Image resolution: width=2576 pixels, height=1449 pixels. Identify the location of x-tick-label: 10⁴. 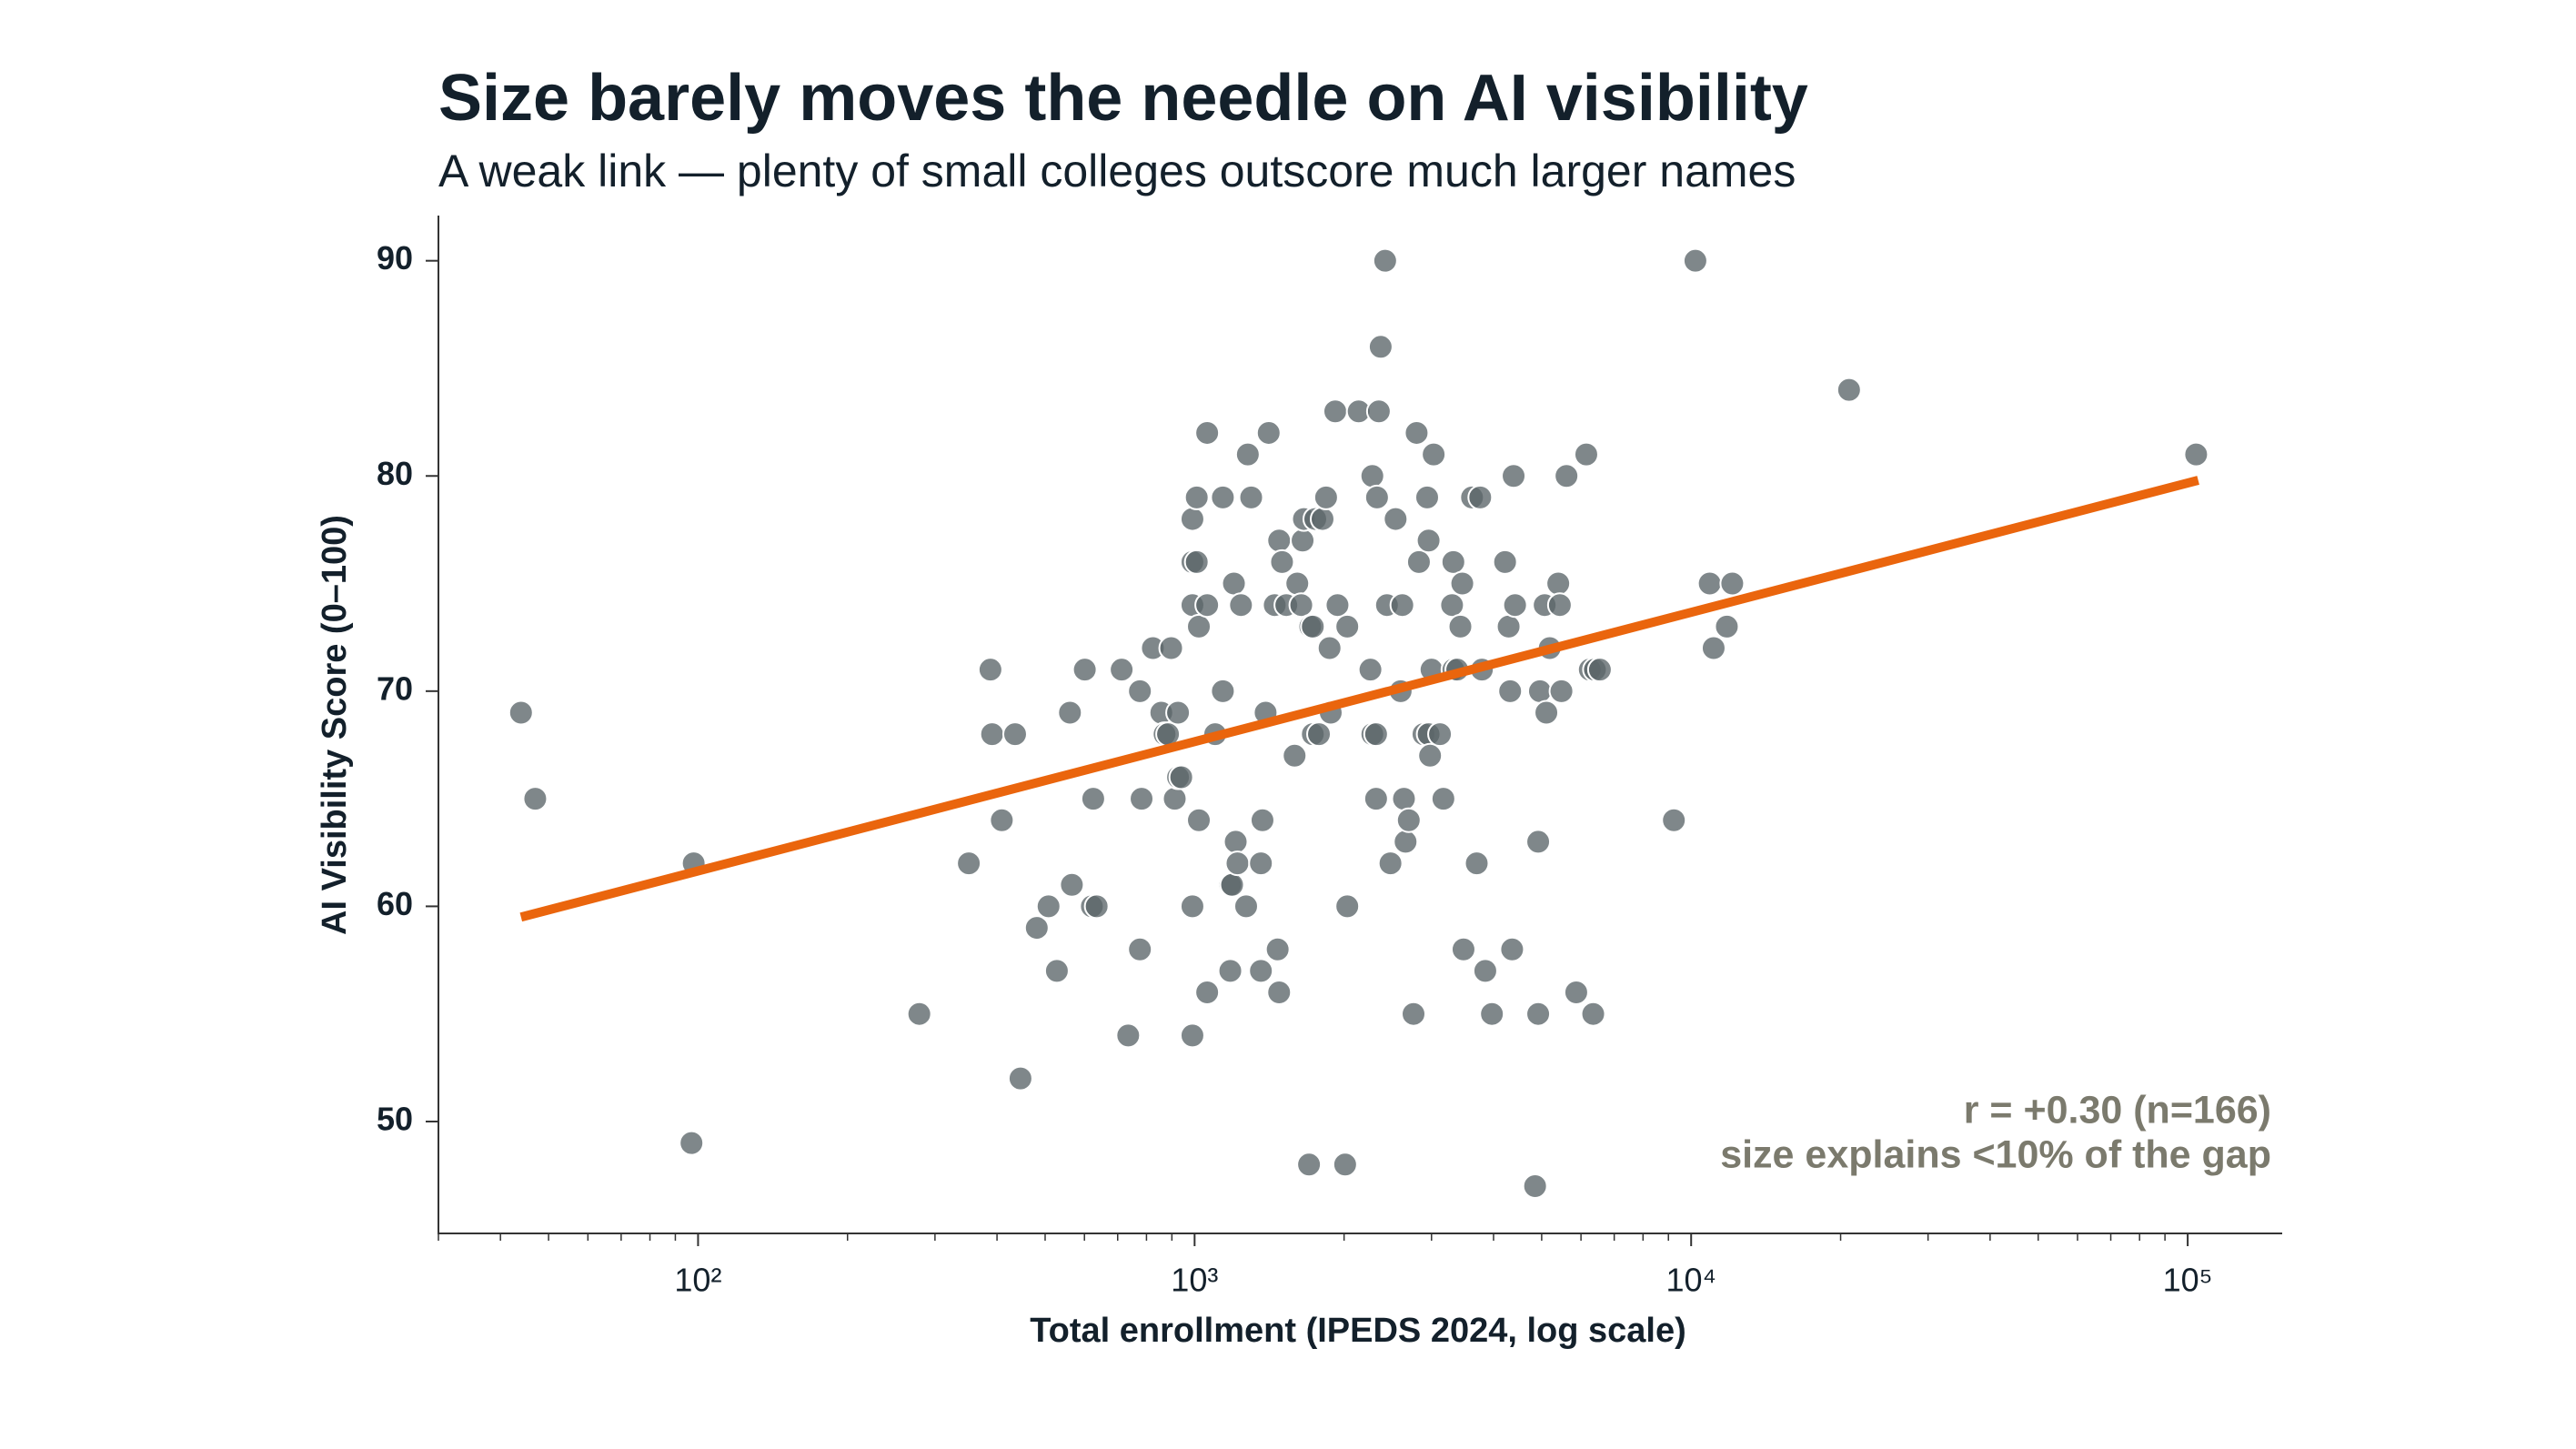
(1690, 1280).